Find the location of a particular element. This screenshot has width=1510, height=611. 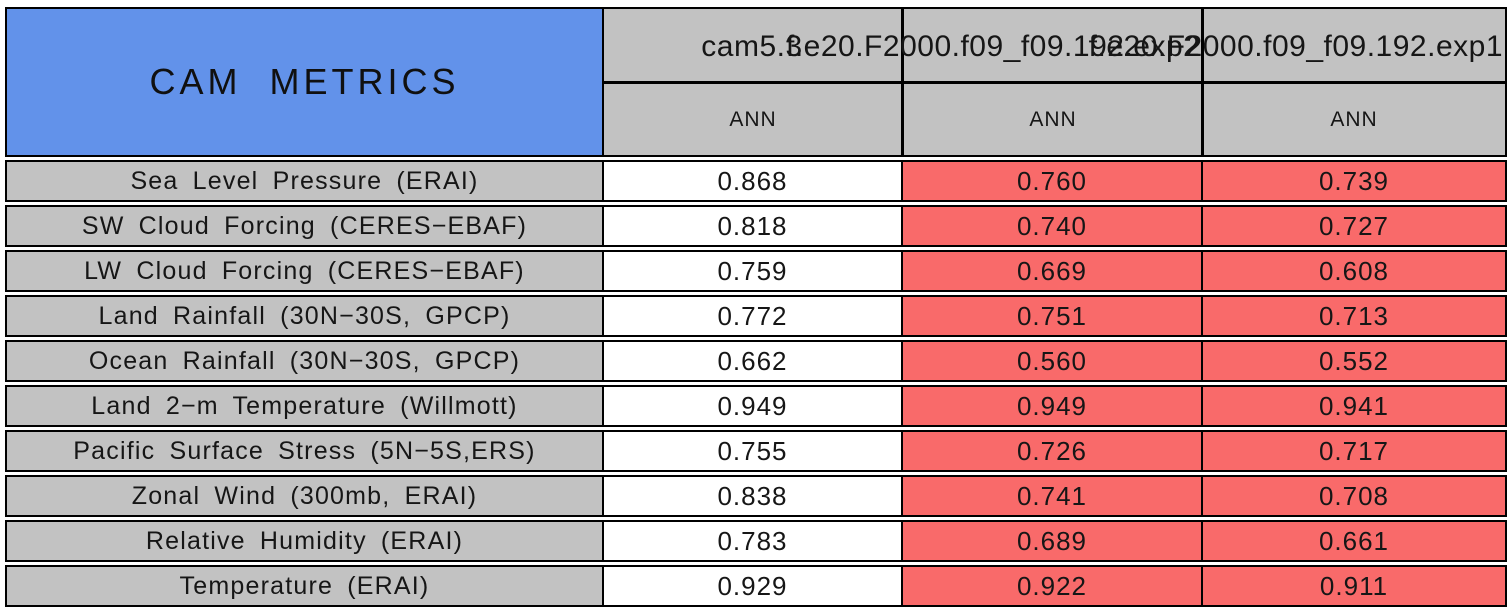

value-cell: 0.783 is located at coordinates (752, 541).